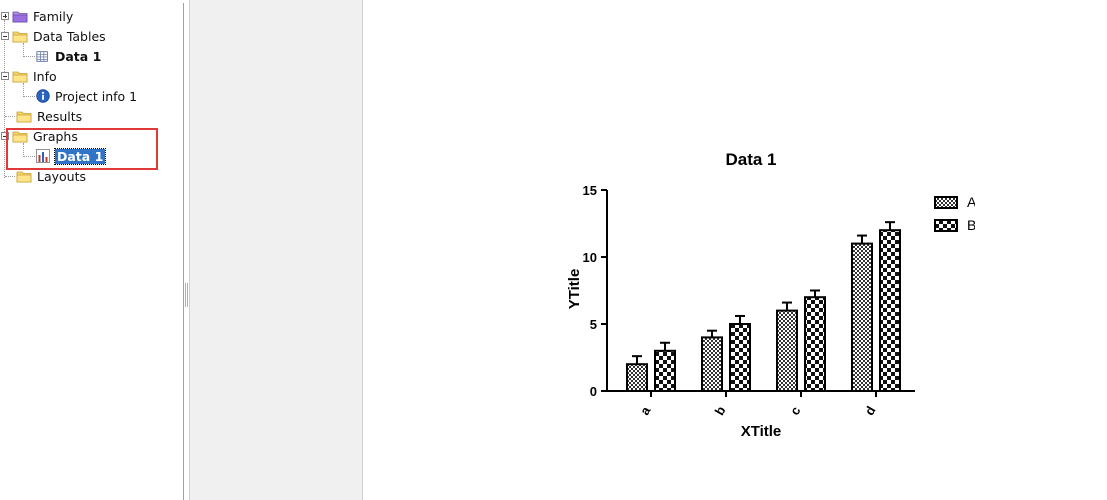 The height and width of the screenshot is (500, 1107). I want to click on bar-graph-icon, so click(43, 156).